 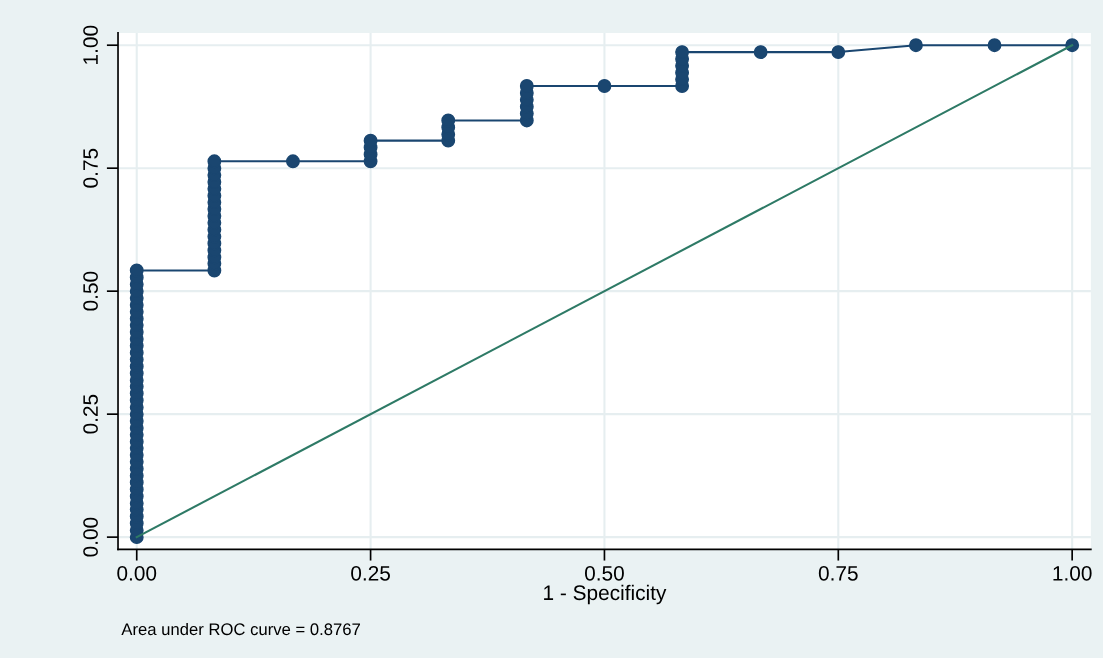 What do you see at coordinates (605, 594) in the screenshot?
I see `x-axis-title: 1 - Specificity` at bounding box center [605, 594].